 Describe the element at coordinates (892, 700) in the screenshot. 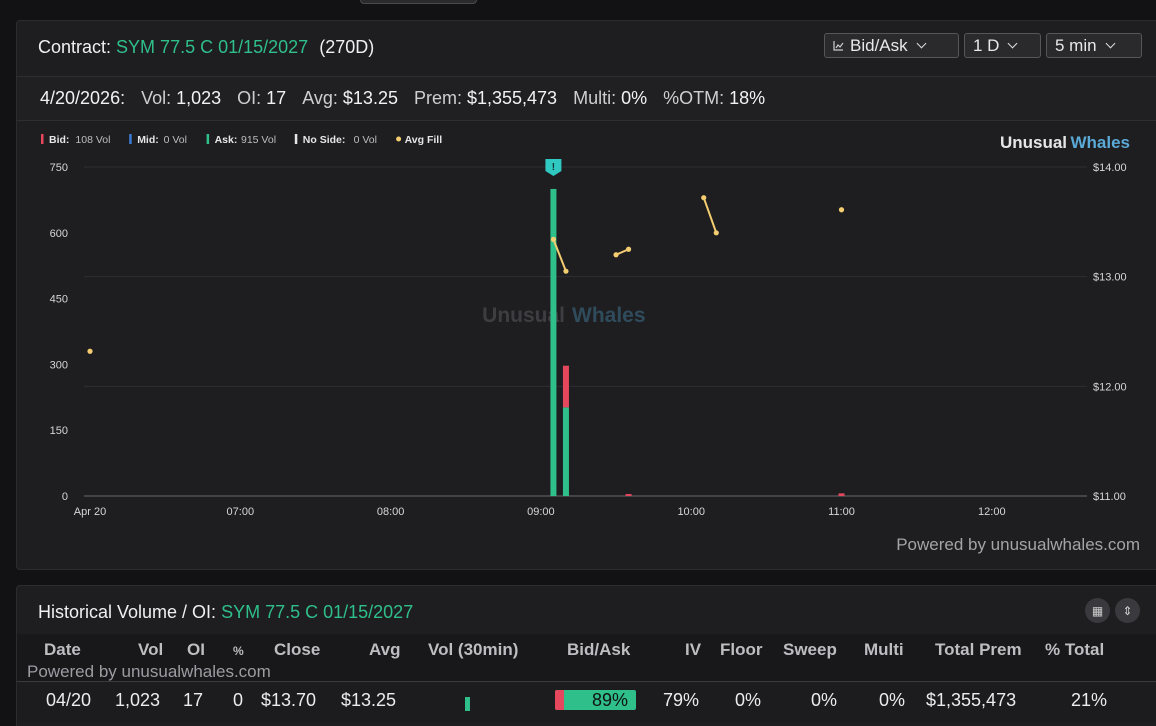

I see `cell-multi: 0%` at that location.